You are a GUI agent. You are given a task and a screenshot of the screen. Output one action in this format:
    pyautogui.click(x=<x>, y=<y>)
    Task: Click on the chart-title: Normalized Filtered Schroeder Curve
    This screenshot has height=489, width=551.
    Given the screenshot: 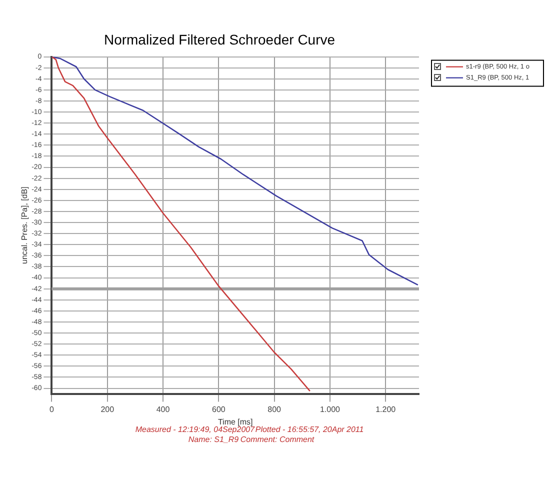 What is the action you would take?
    pyautogui.click(x=220, y=39)
    